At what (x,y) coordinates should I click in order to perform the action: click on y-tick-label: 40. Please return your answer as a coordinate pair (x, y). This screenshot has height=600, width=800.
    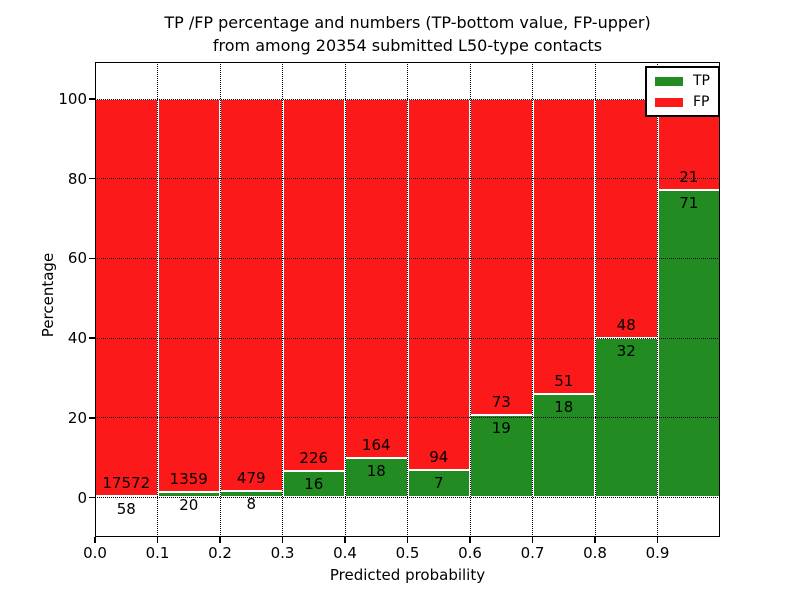
    Looking at the image, I should click on (77, 338).